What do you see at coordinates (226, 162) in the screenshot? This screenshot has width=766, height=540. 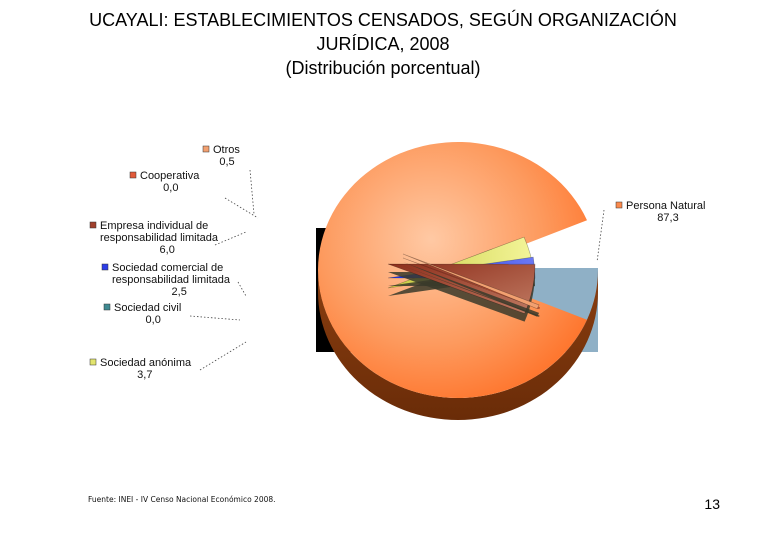 I see `slice-value-label: 0,5` at bounding box center [226, 162].